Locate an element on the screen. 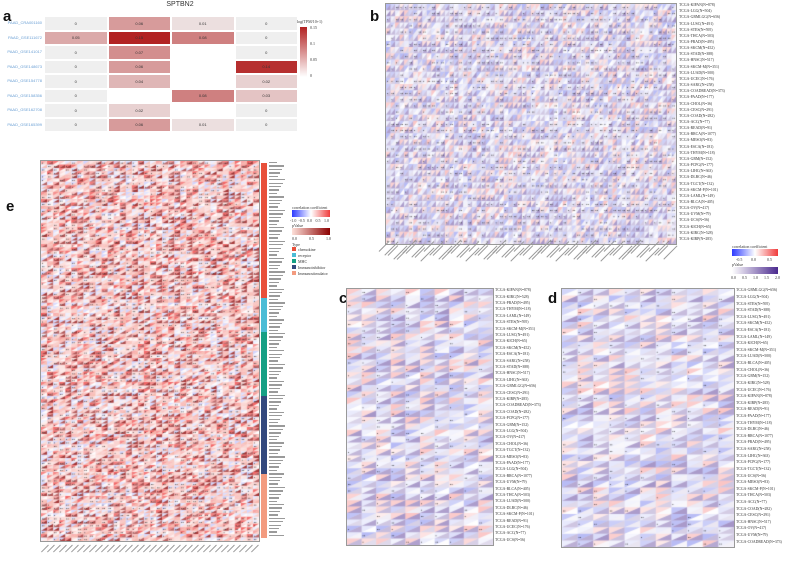 The image size is (793, 584). row-label: TCGA-SARC(N=258) is located at coordinates (512, 360).